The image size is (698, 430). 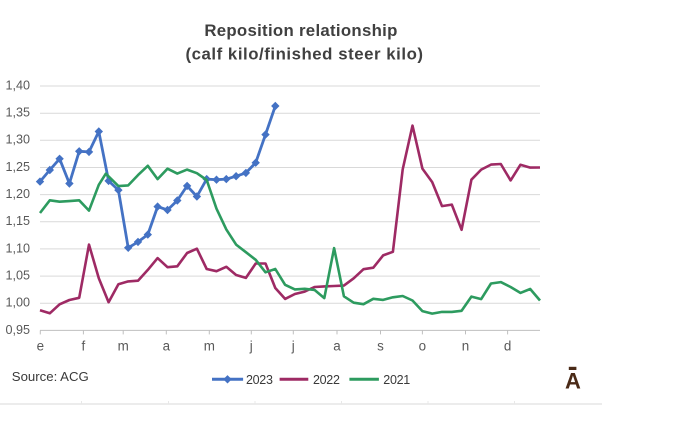 I want to click on svg-text: e, so click(x=40, y=345).